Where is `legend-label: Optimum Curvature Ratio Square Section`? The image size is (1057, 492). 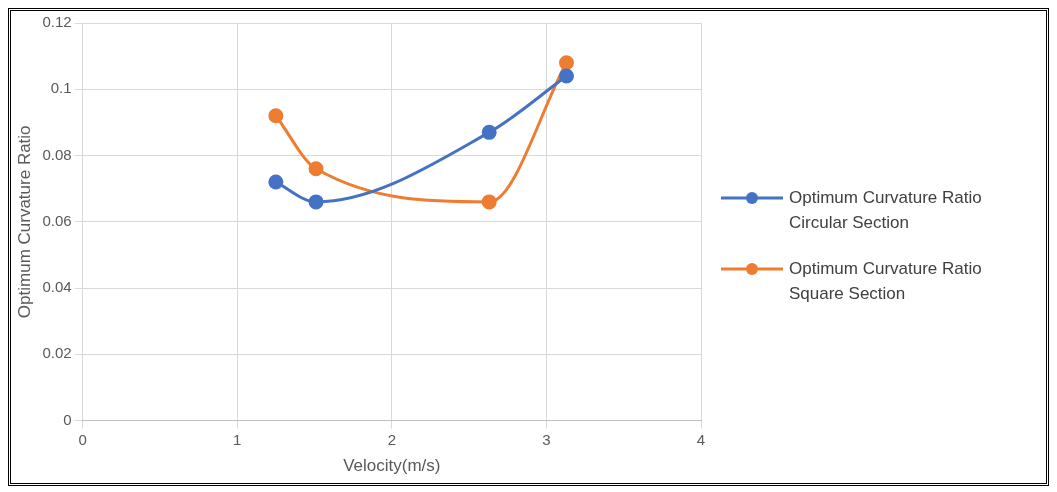
legend-label: Optimum Curvature Ratio Square Section is located at coordinates (886, 281).